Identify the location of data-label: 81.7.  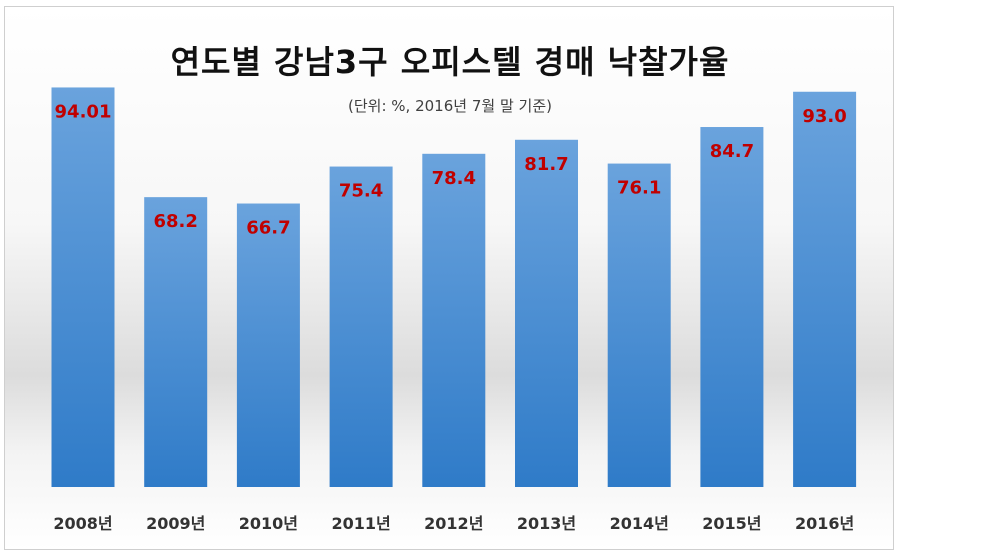
(546, 164).